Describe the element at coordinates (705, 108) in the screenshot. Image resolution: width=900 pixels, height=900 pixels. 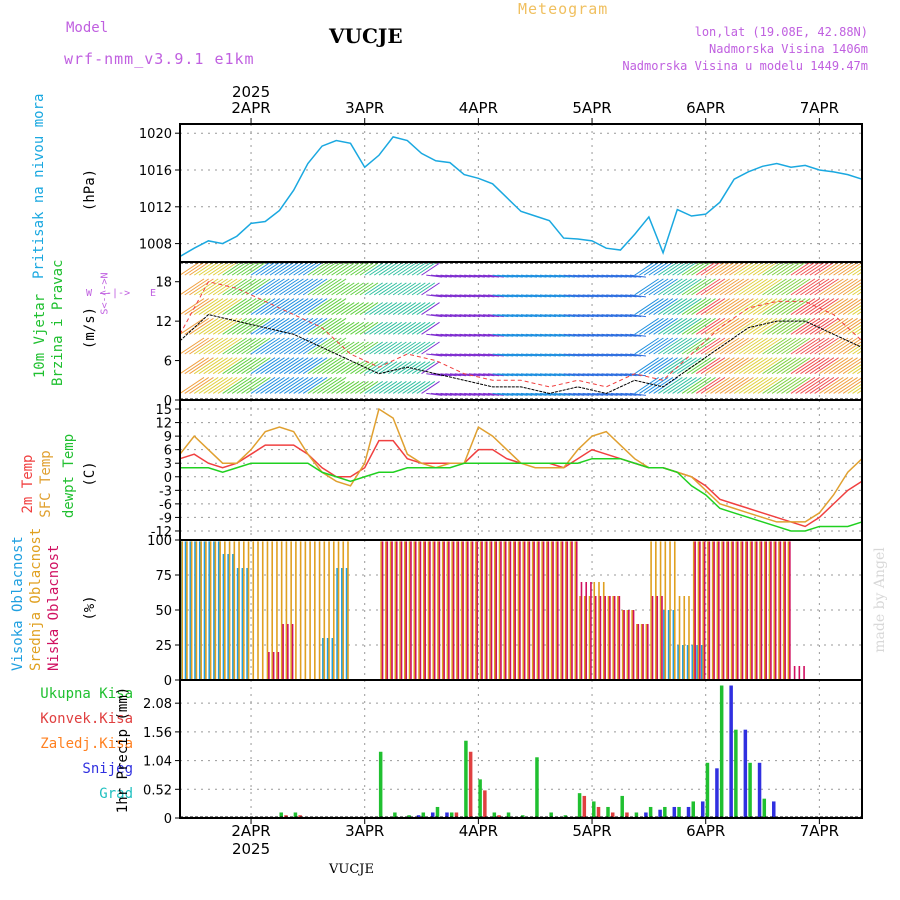
I see `top-day-label: 6APR` at that location.